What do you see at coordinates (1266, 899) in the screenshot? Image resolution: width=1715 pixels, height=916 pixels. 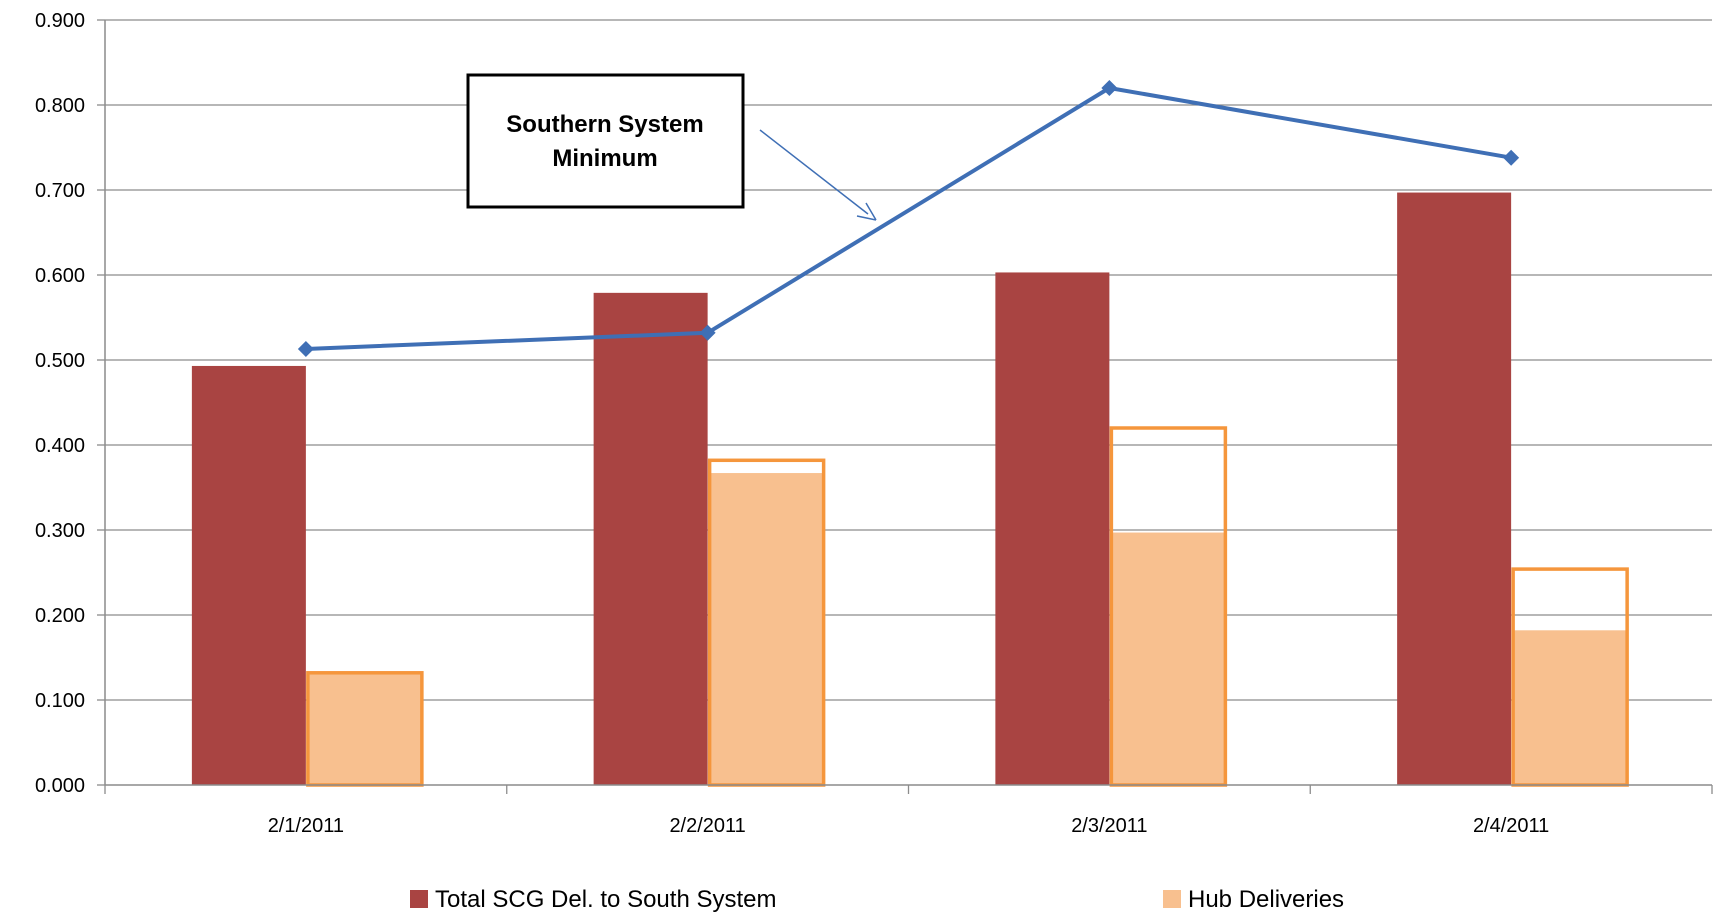 I see `legend-label-hub-deliveries: Hub Deliveries` at bounding box center [1266, 899].